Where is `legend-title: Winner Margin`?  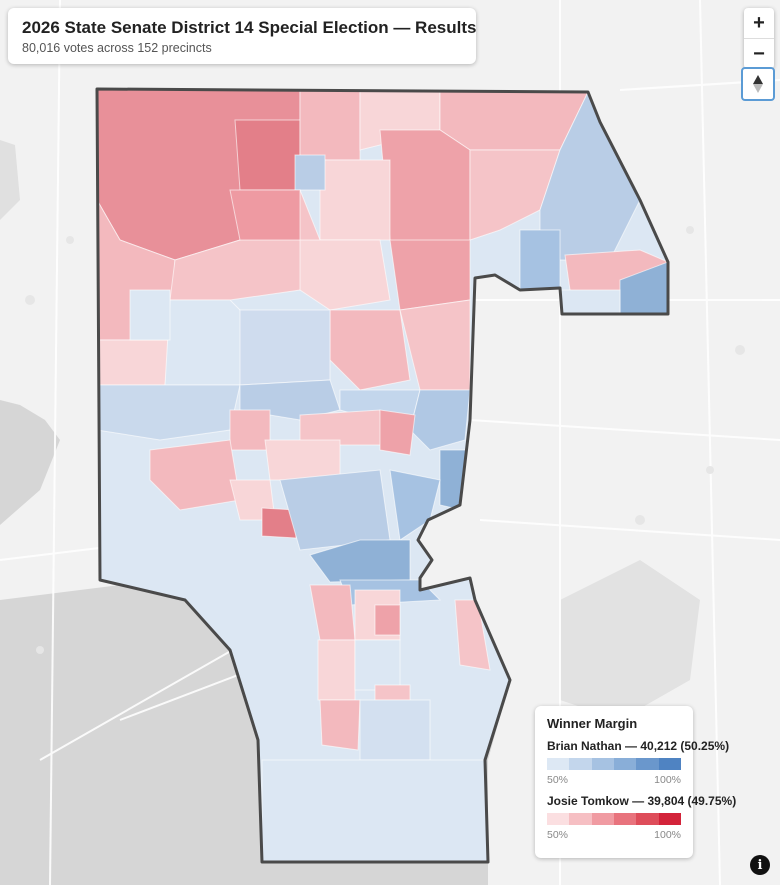 legend-title: Winner Margin is located at coordinates (592, 723).